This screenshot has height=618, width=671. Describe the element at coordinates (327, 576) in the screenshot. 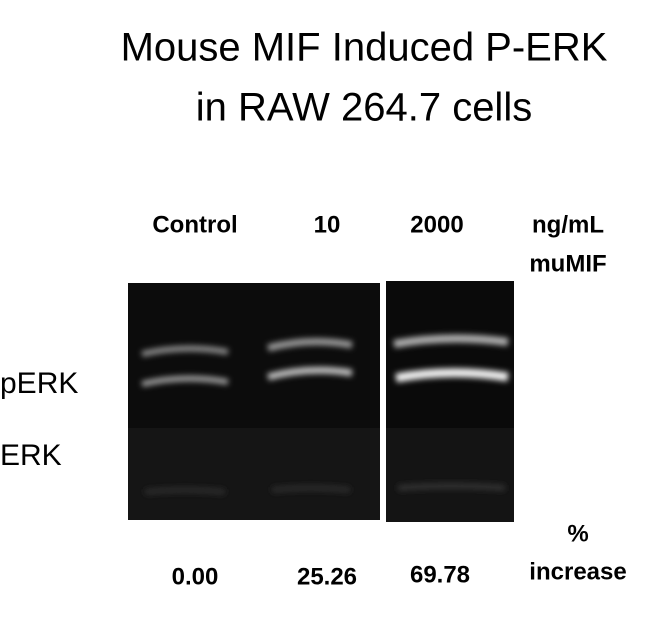

I see `percent-value: 25.26` at that location.